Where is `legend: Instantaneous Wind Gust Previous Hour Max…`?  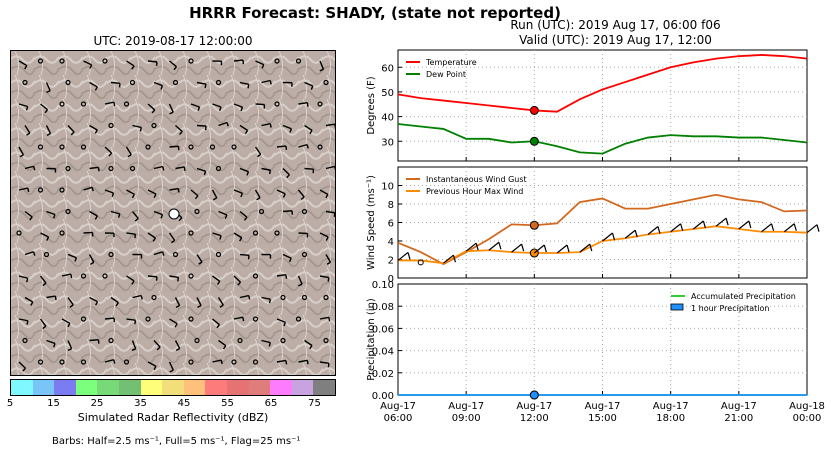
legend: Instantaneous Wind Gust Previous Hour Max… is located at coordinates (466, 185).